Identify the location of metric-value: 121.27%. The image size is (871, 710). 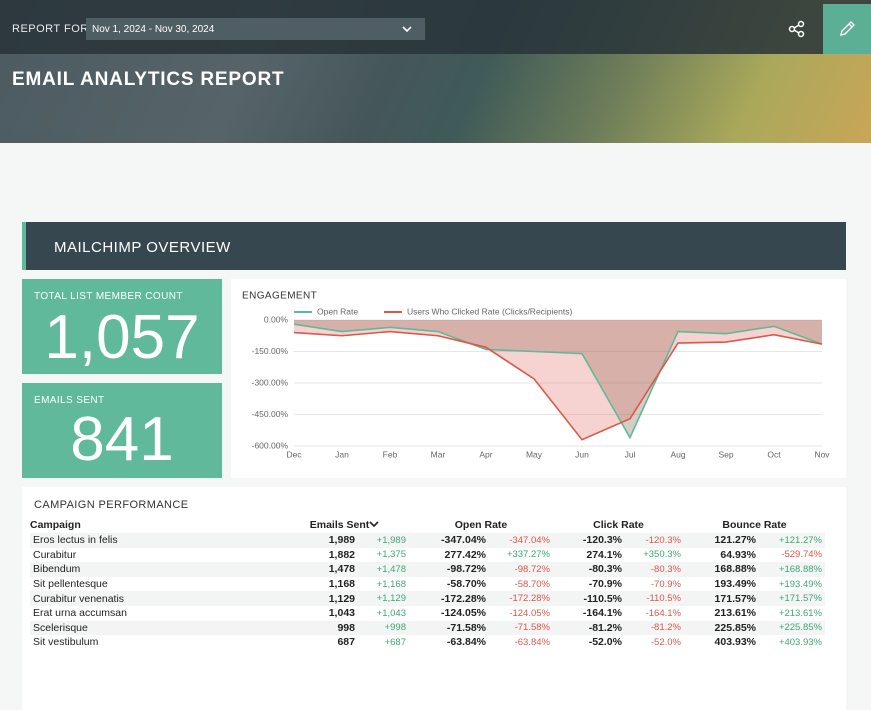
(721, 540).